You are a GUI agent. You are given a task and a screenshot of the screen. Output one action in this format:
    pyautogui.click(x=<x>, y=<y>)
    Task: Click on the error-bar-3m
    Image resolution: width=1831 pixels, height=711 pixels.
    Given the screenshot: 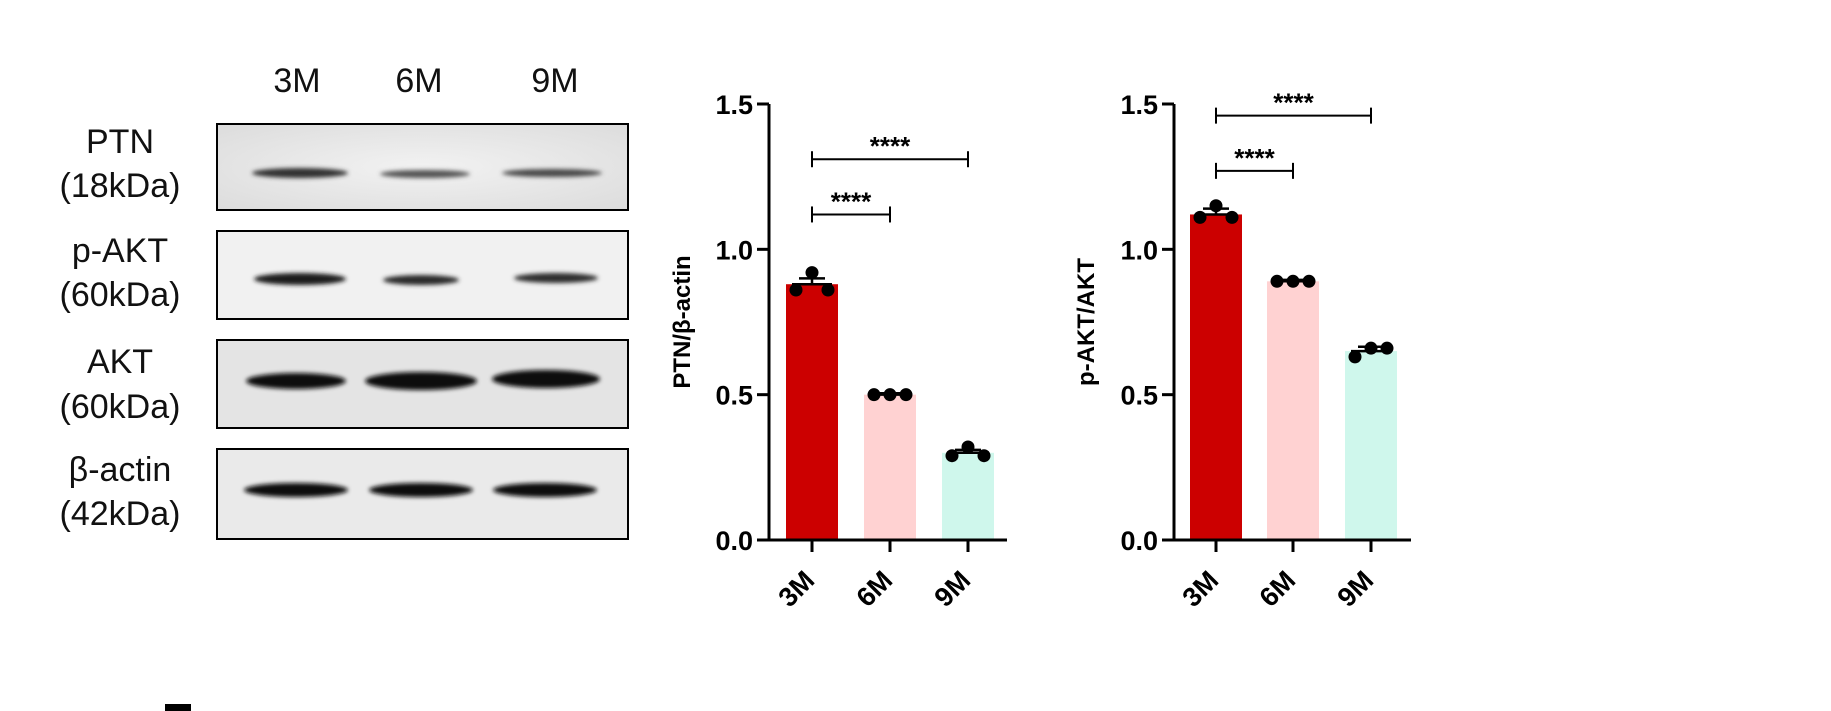 What is the action you would take?
    pyautogui.click(x=812, y=281)
    